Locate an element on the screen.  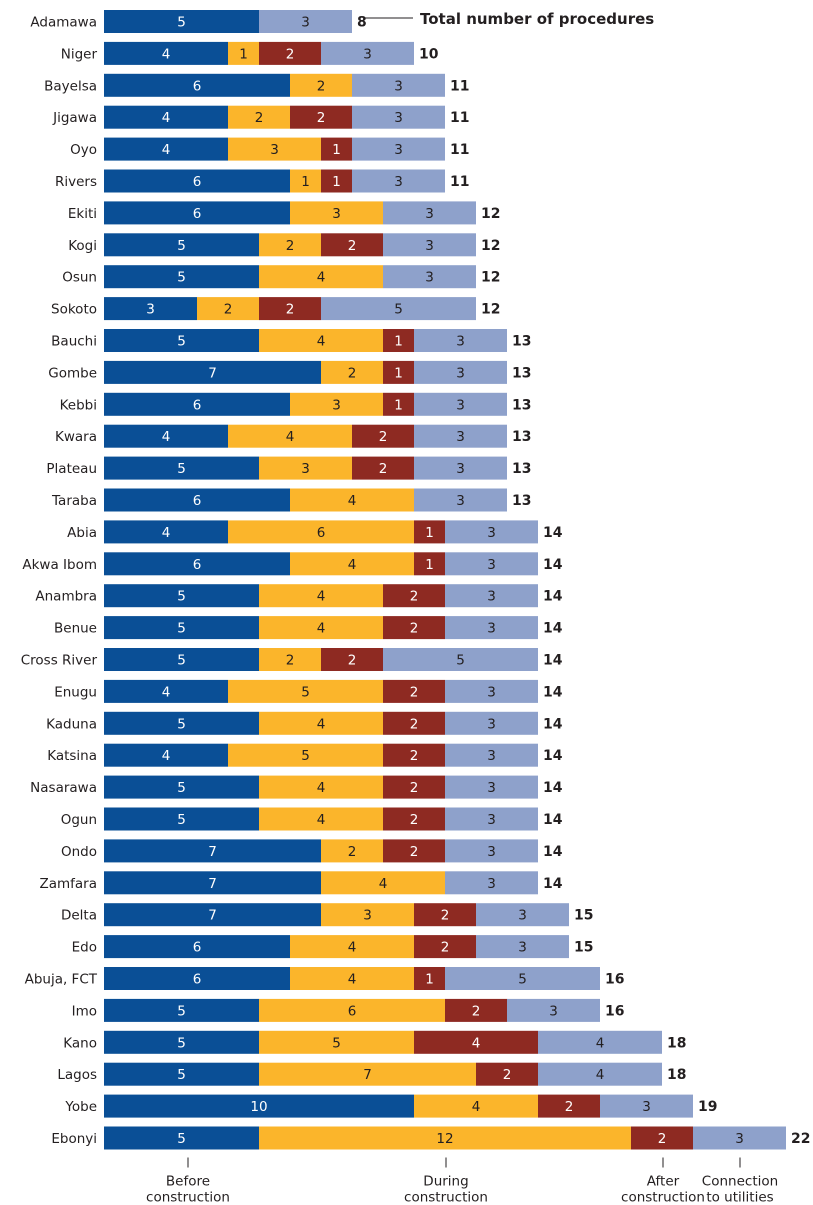
bar-row: Kaduna 5 4 2 3 14 is located at coordinates (304, 723).